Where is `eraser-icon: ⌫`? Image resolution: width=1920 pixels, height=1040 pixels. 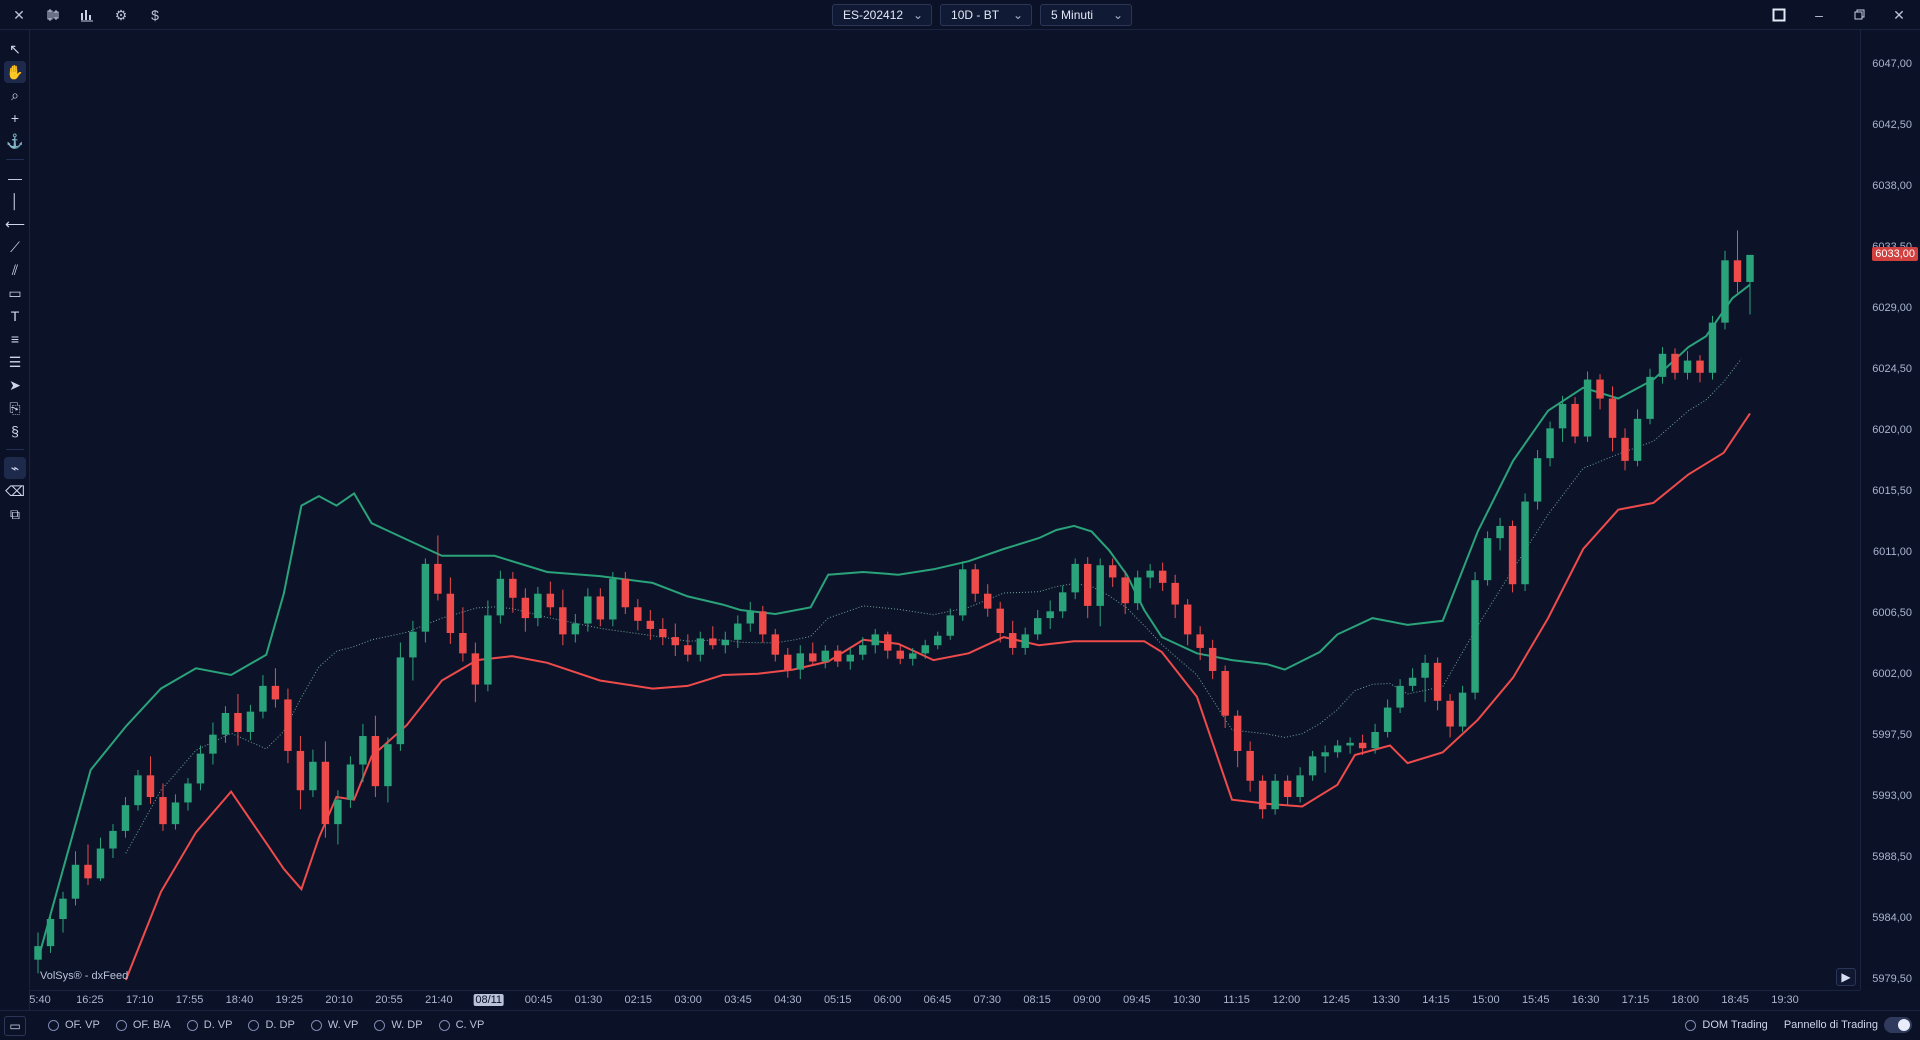
eraser-icon: ⌫ is located at coordinates (15, 490).